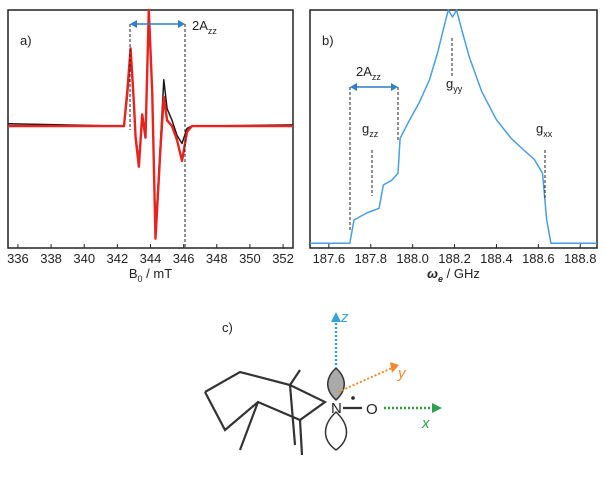  What do you see at coordinates (344, 317) in the screenshot?
I see `axis-label: z` at bounding box center [344, 317].